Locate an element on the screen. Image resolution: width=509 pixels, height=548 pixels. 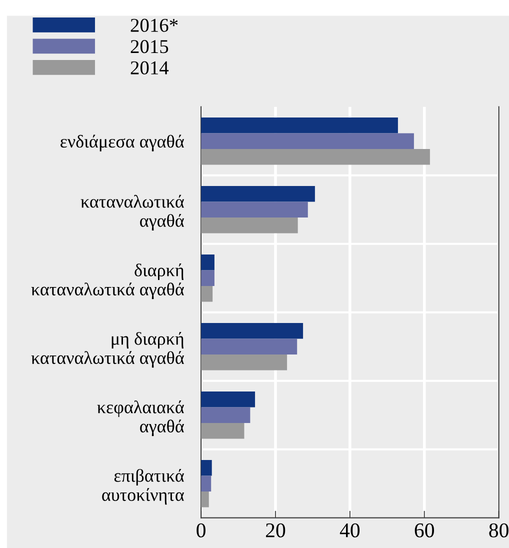
y-tick-label: διαρκή καταναλωτικά αγαθά is located at coordinates (107, 281).